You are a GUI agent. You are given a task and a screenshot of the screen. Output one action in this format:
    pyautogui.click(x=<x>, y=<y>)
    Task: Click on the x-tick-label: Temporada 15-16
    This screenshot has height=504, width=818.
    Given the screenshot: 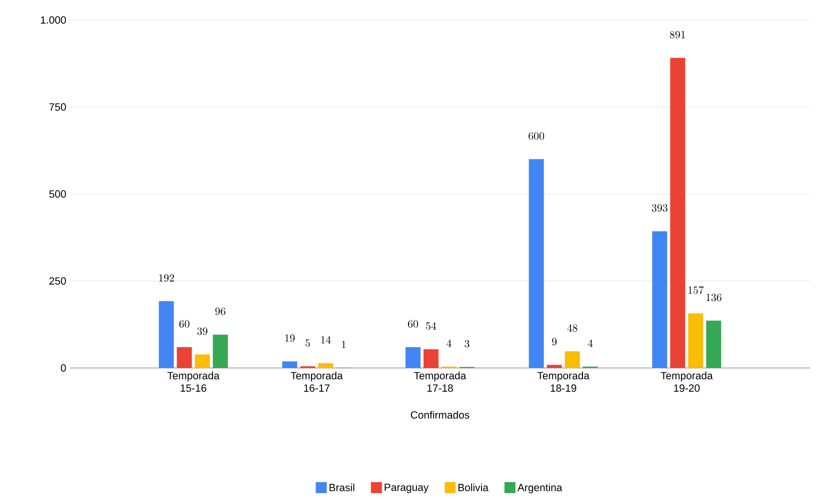 What is the action you would take?
    pyautogui.click(x=193, y=382)
    